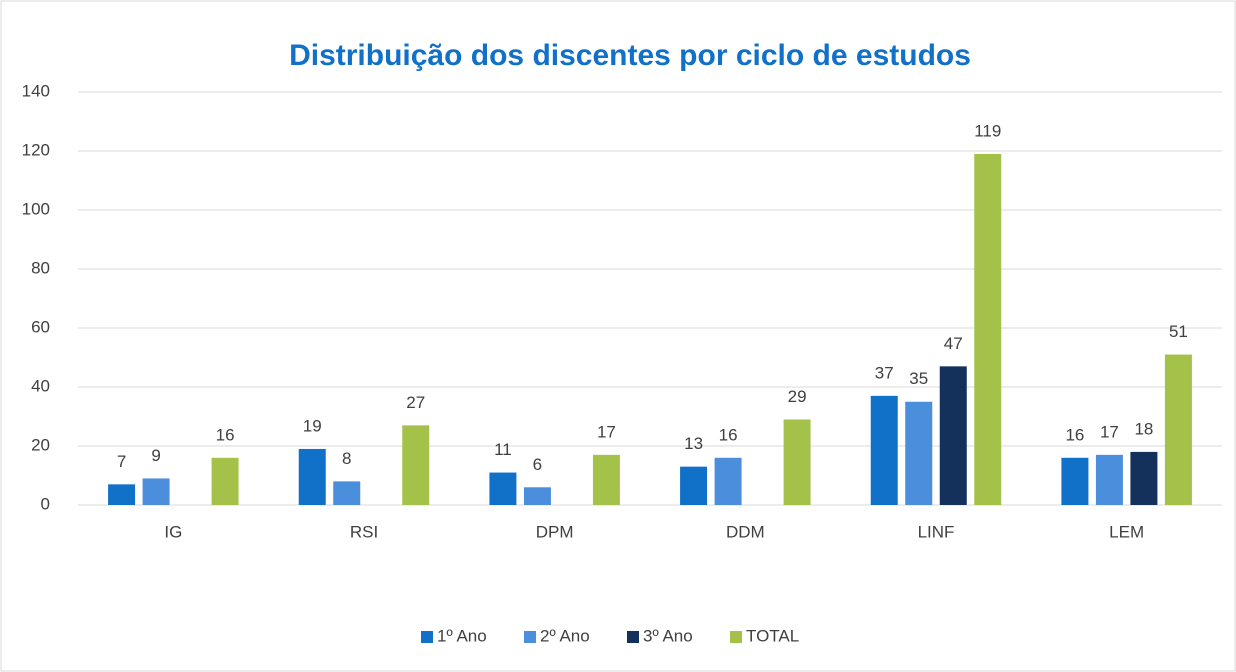  I want to click on data-label: 51, so click(1178, 331).